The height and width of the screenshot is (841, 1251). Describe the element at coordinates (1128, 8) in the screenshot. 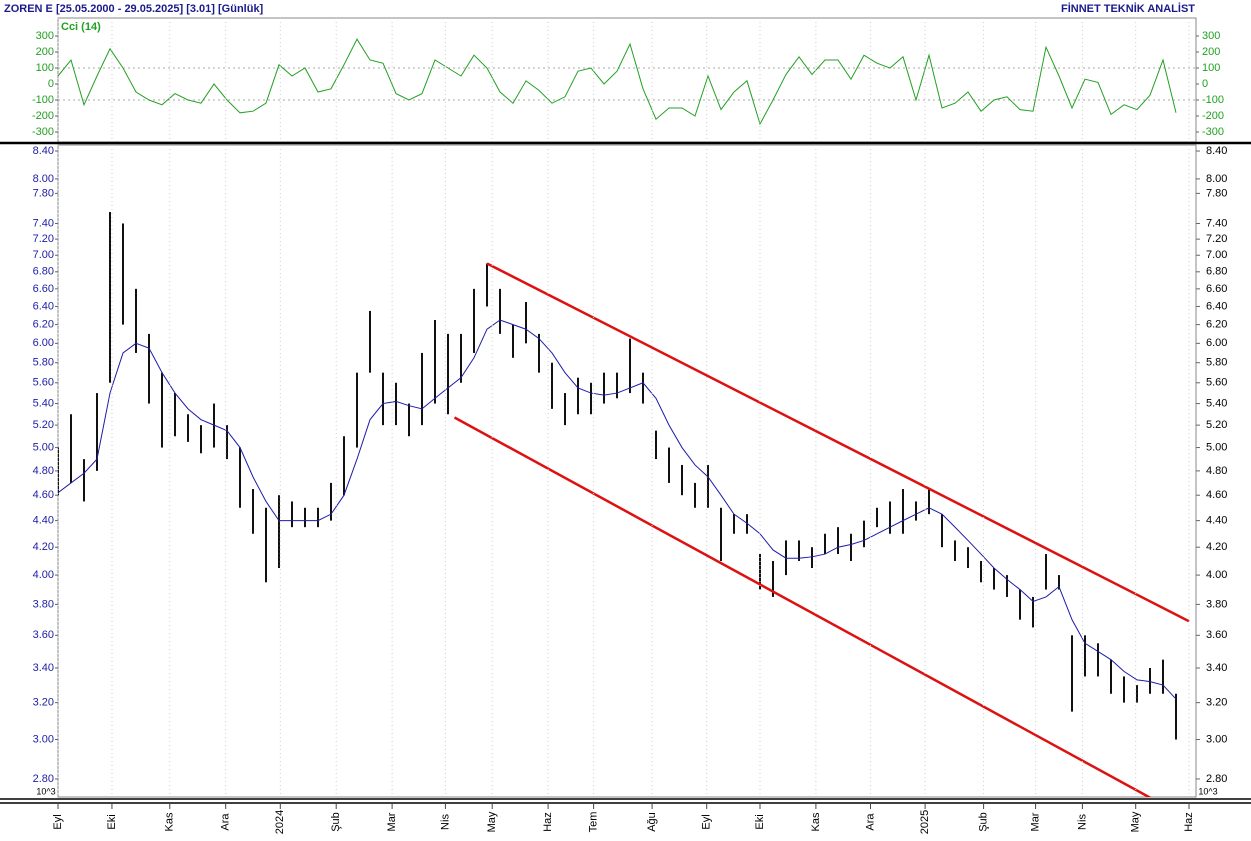

I see `header-source: FİNNET TEKNİK ANALİST` at that location.